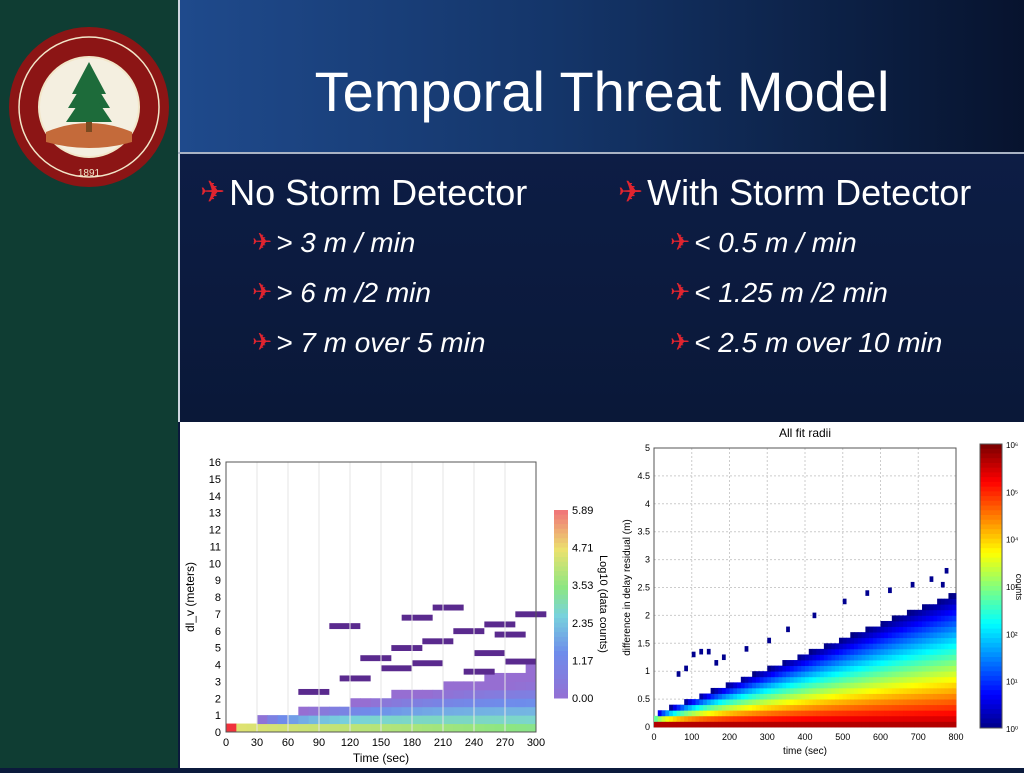  What do you see at coordinates (412, 743) in the screenshot?
I see `x-tick-label: 180` at bounding box center [412, 743].